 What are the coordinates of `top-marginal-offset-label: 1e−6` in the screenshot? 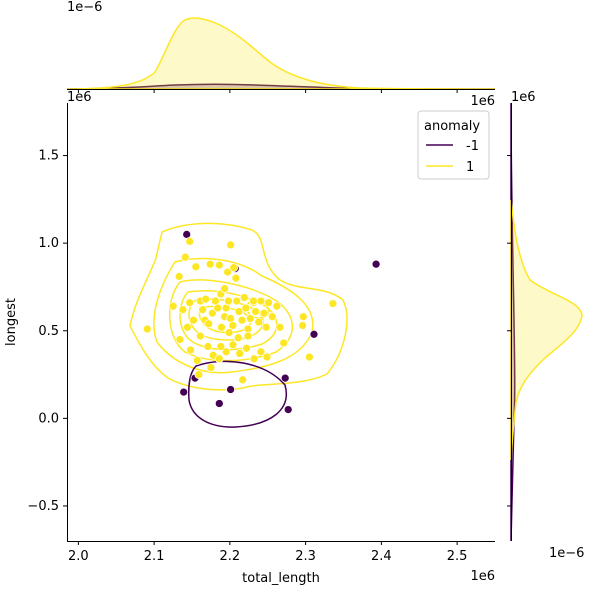 It's located at (84, 7).